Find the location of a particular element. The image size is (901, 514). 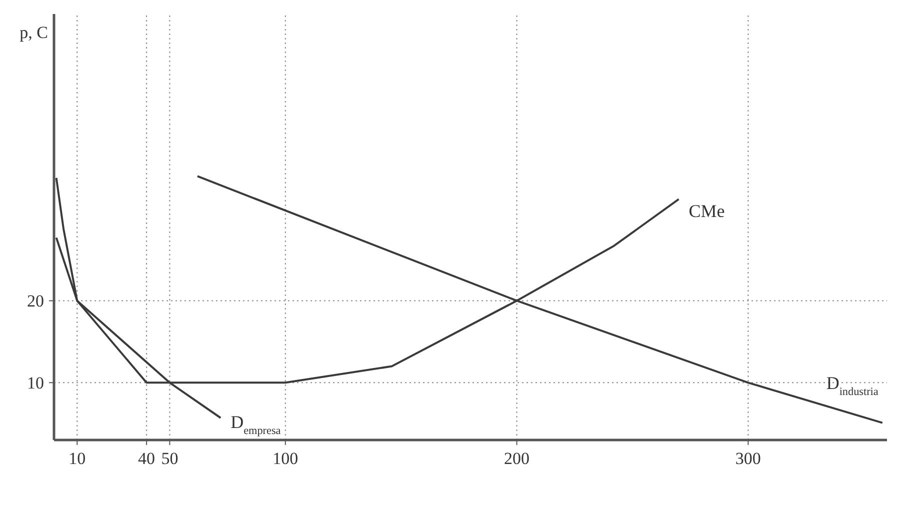

series-label: D$_{industria}$ is located at coordinates (852, 385).